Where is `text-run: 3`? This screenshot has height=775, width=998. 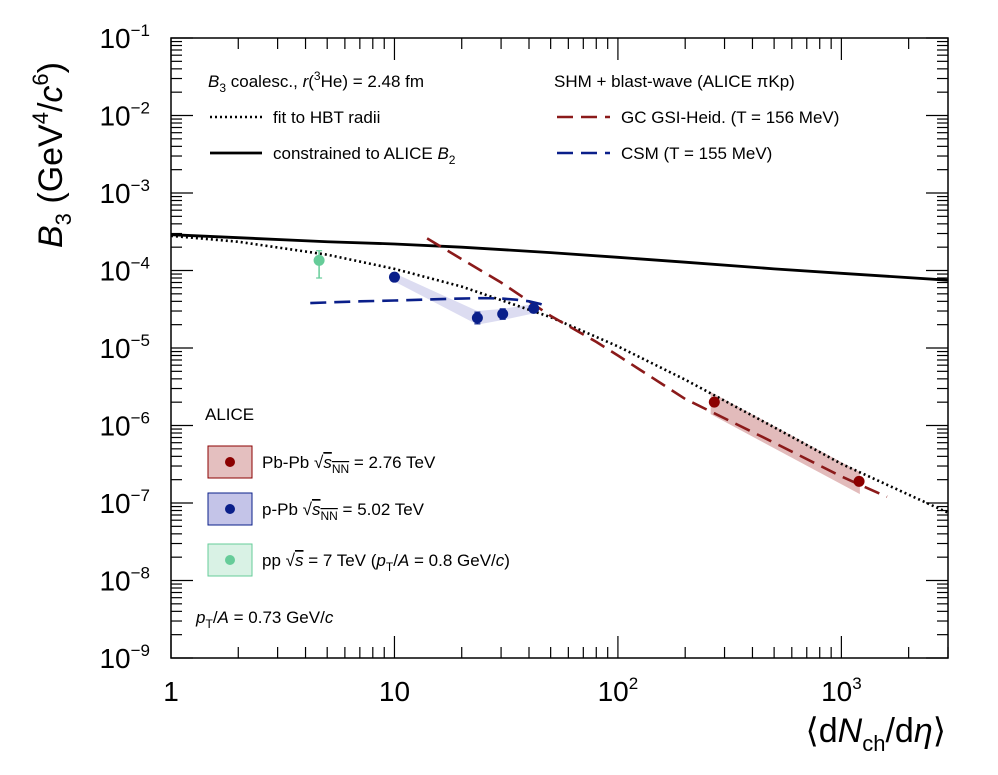 text-run: 3 is located at coordinates (222, 88).